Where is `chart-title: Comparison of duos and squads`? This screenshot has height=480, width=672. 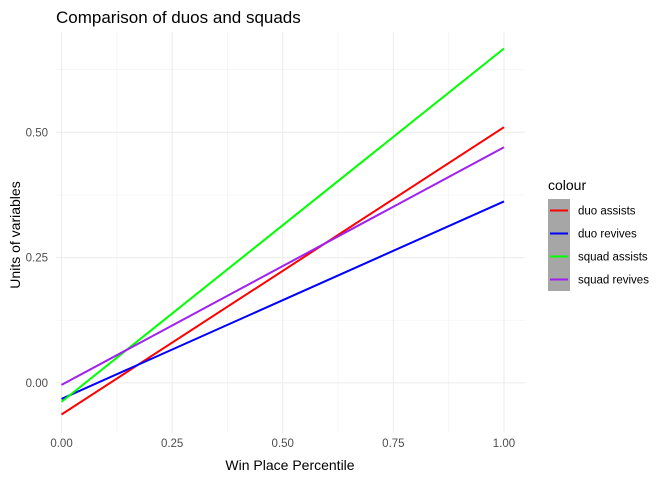
chart-title: Comparison of duos and squads is located at coordinates (178, 17).